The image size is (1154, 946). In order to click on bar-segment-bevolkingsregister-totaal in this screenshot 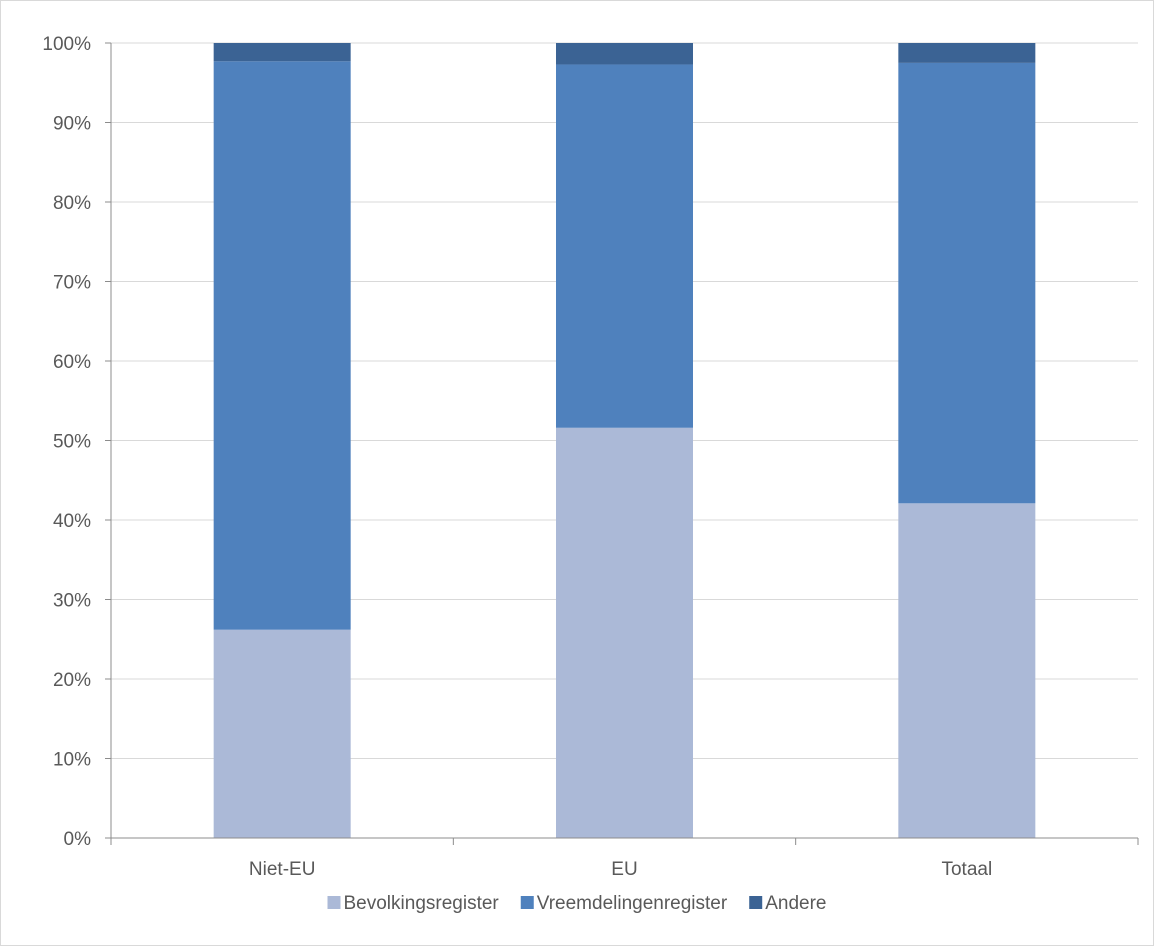, I will do `click(967, 670)`.